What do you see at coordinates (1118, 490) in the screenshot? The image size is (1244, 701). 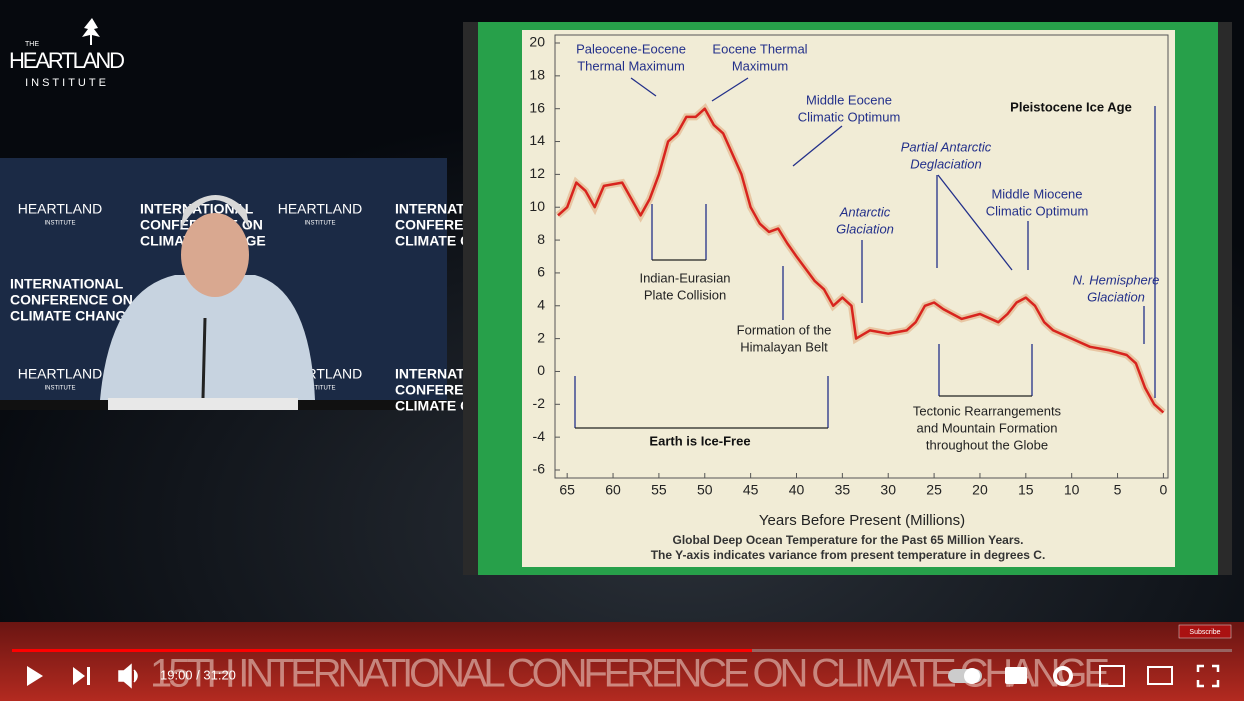 I see `x-tick-label: 5` at bounding box center [1118, 490].